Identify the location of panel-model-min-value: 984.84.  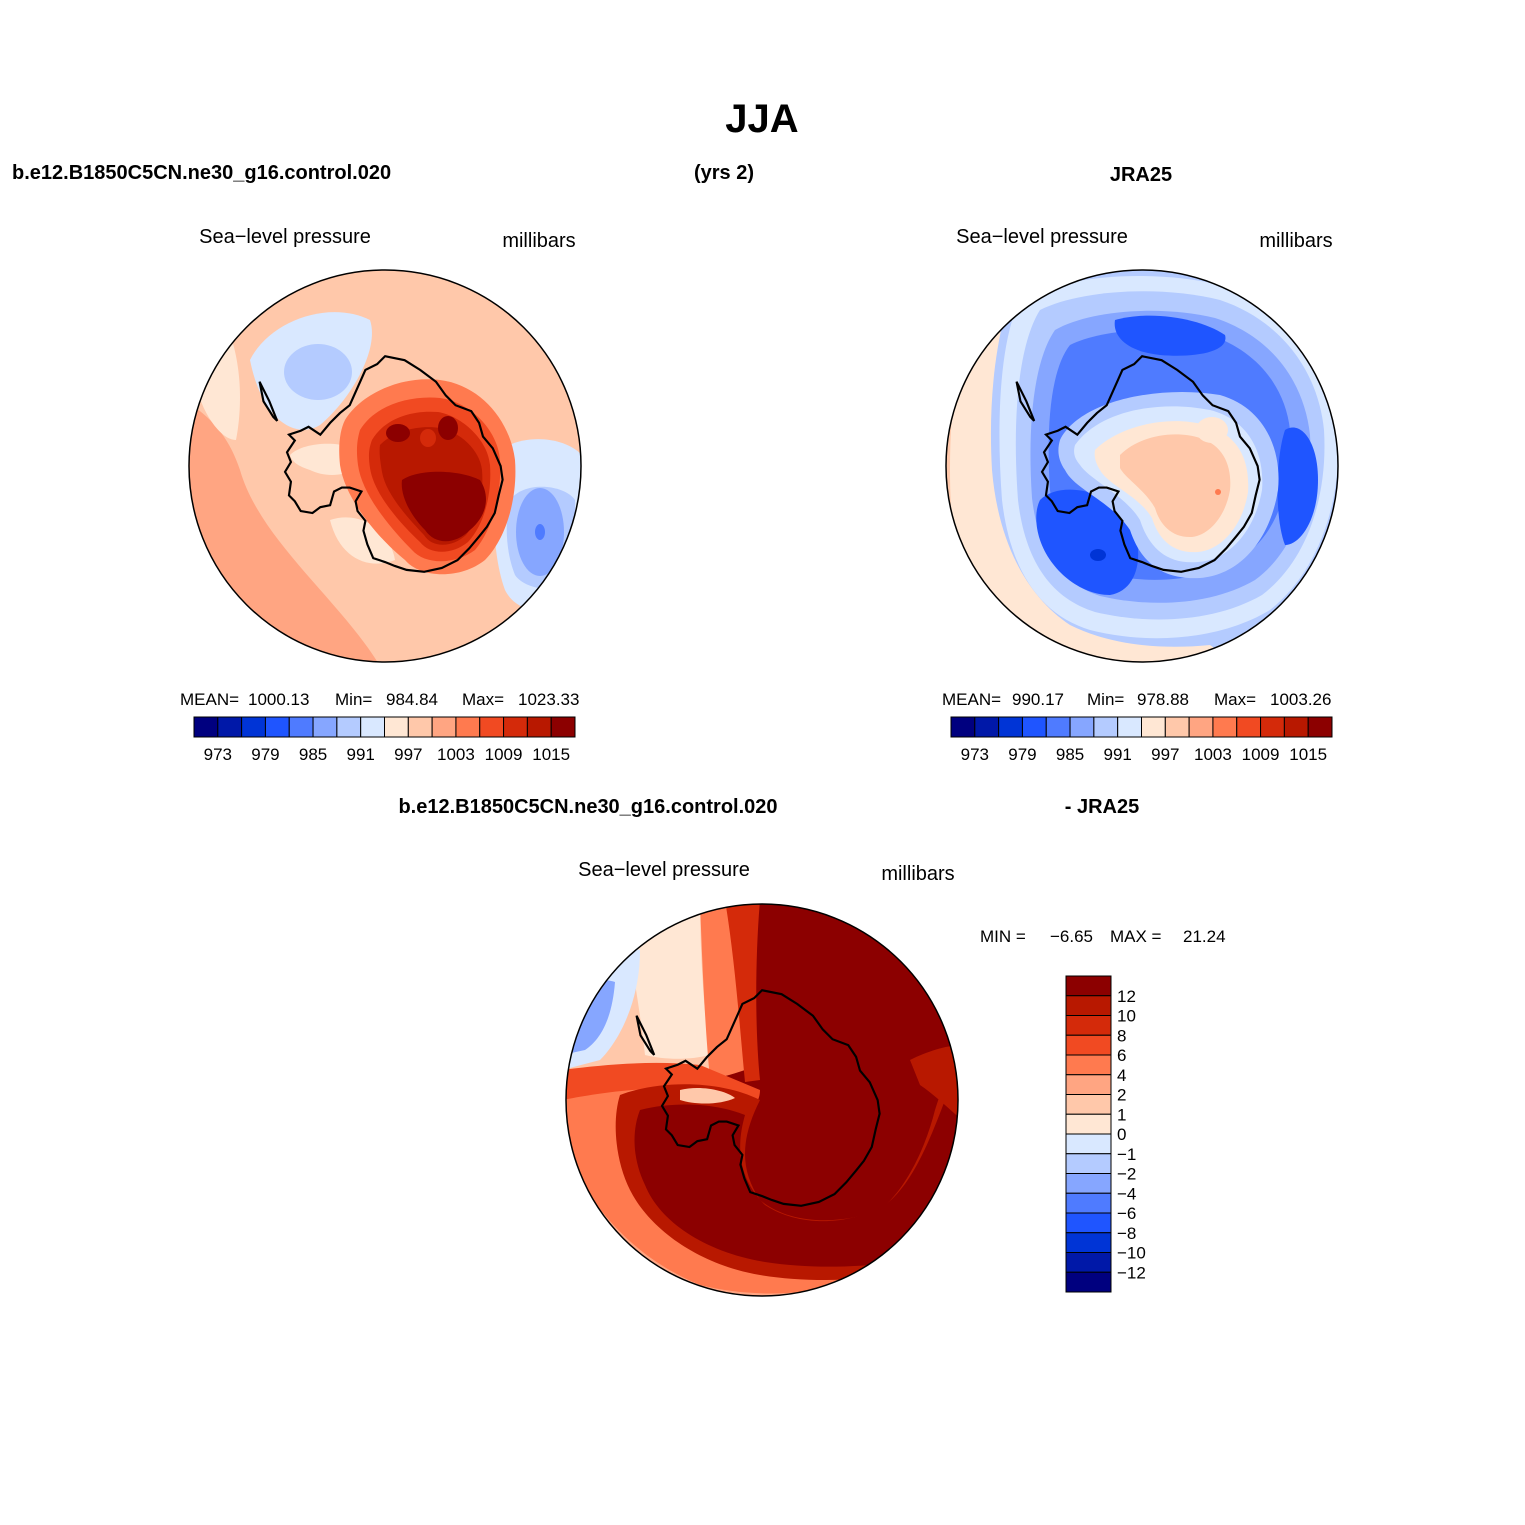
(412, 699).